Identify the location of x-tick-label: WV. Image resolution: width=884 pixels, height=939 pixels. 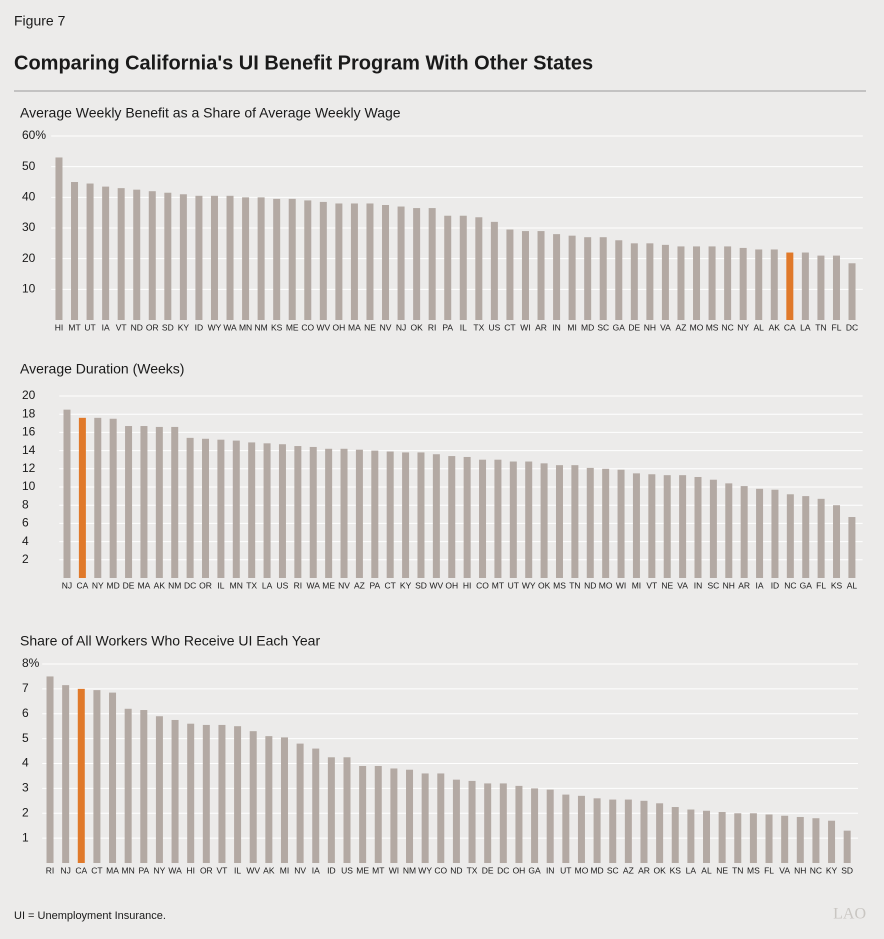
(437, 585).